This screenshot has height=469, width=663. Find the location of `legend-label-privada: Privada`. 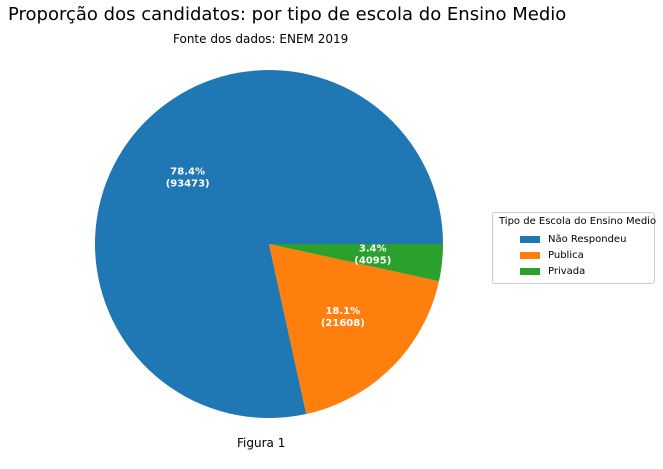

legend-label-privada: Privada is located at coordinates (567, 271).